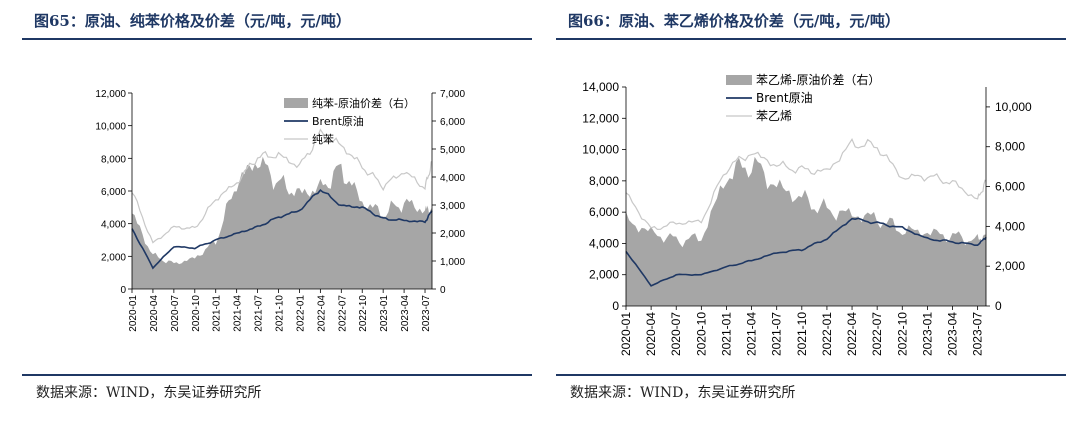  I want to click on legend-label: 纯苯, so click(323, 139).